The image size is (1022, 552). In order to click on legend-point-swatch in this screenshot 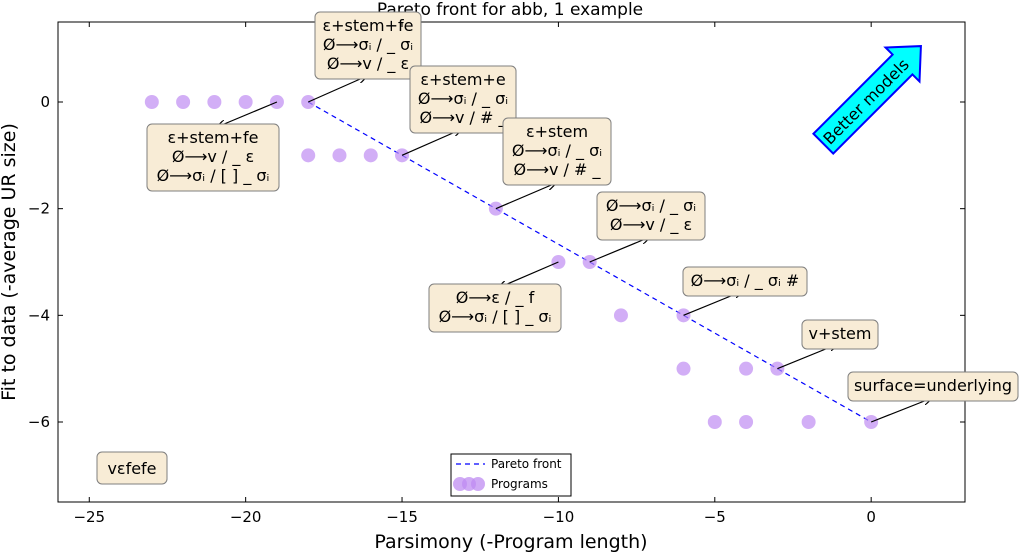, I will do `click(478, 484)`.